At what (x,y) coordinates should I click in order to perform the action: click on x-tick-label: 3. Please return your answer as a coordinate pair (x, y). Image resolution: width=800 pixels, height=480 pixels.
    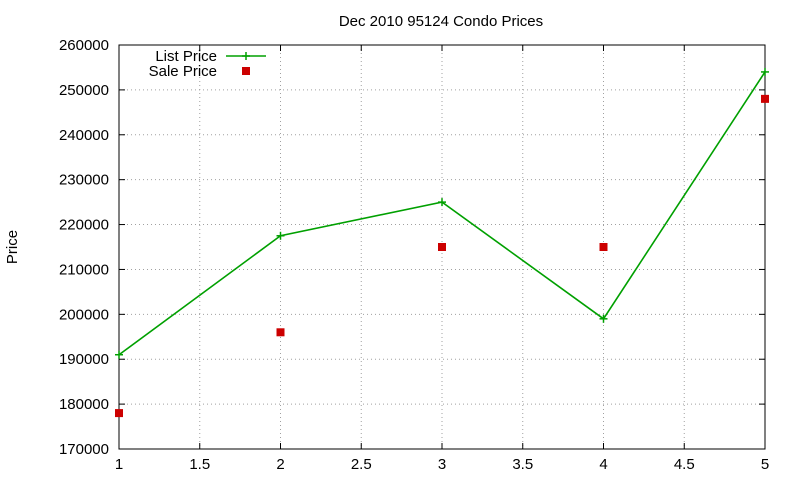
    Looking at the image, I should click on (442, 464).